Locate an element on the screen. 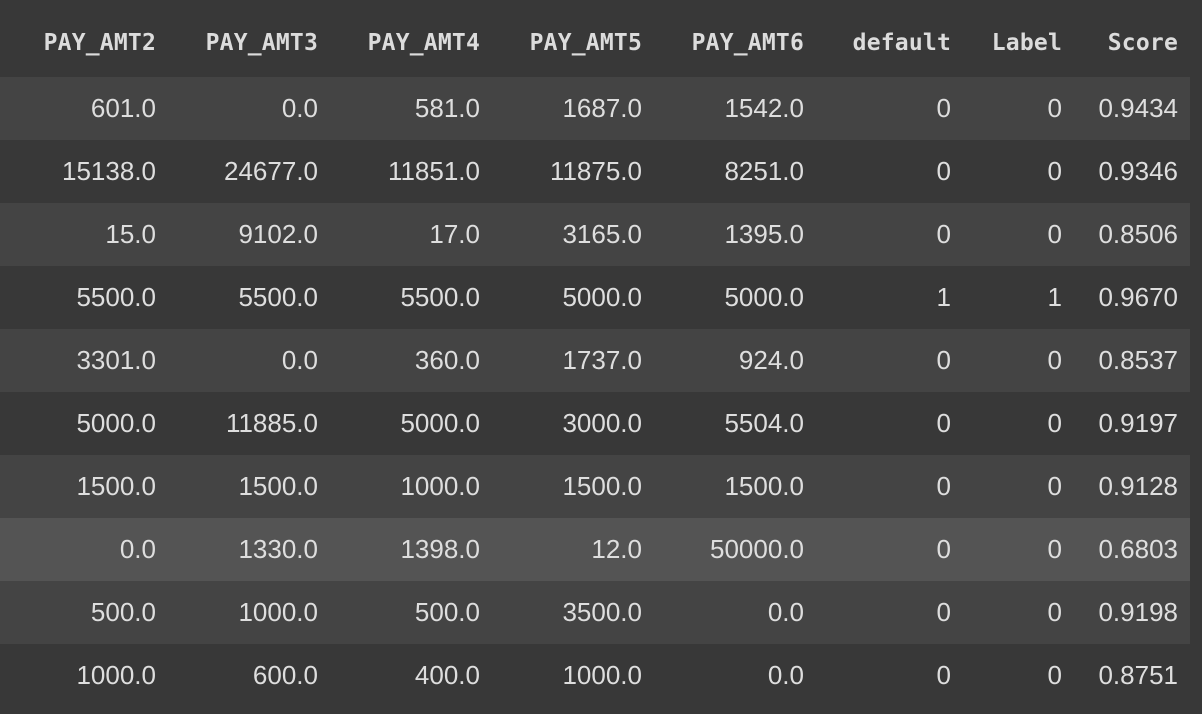 Image resolution: width=1202 pixels, height=714 pixels. pay-amt4-cell: 5500.0 is located at coordinates (440, 297).